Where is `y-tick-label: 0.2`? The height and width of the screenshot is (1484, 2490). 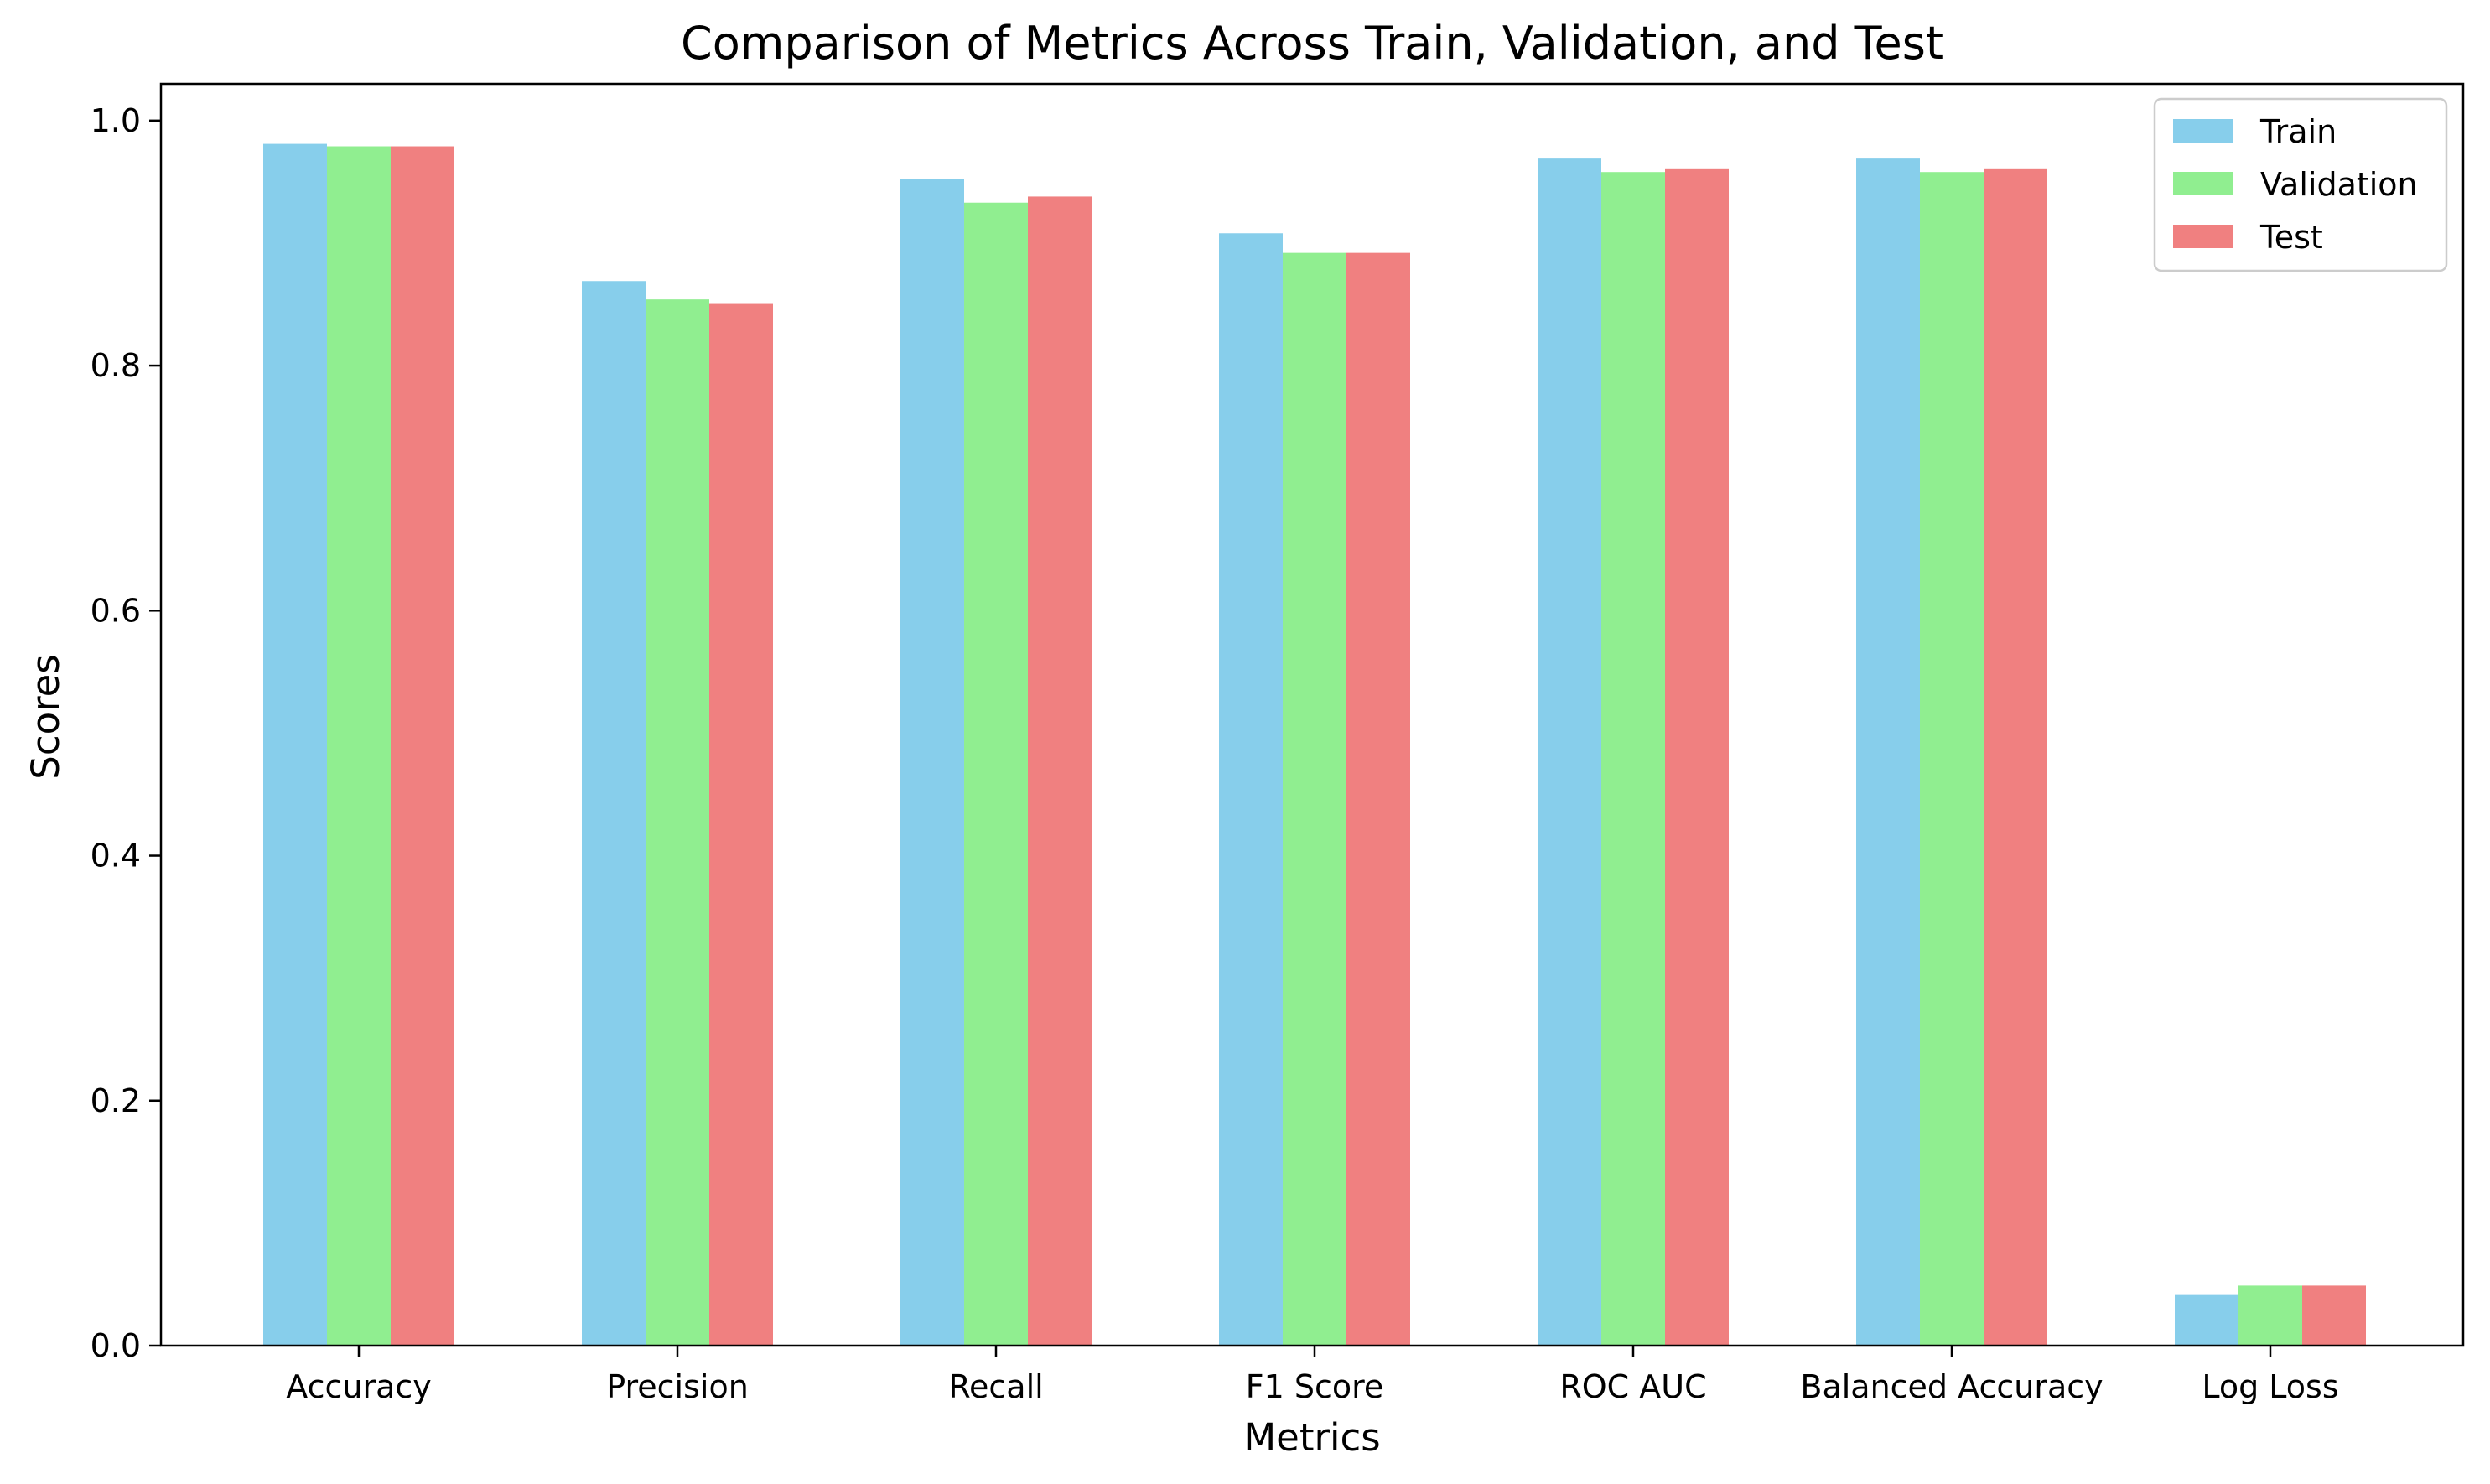
y-tick-label: 0.2 is located at coordinates (116, 1100).